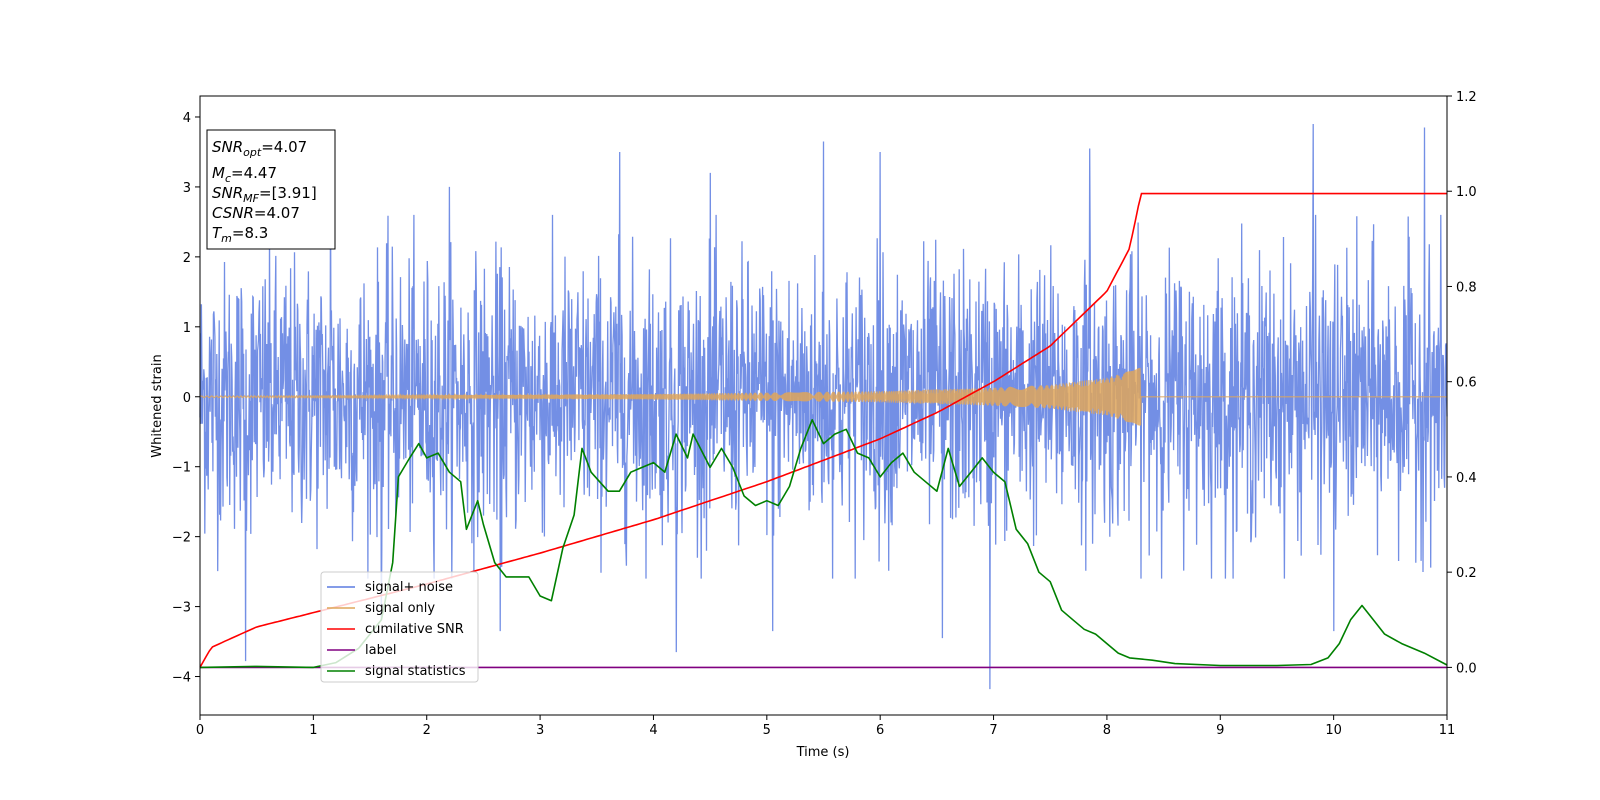 This screenshot has height=800, width=1600. Describe the element at coordinates (187, 188) in the screenshot. I see `left-y-tick-label: 3` at that location.